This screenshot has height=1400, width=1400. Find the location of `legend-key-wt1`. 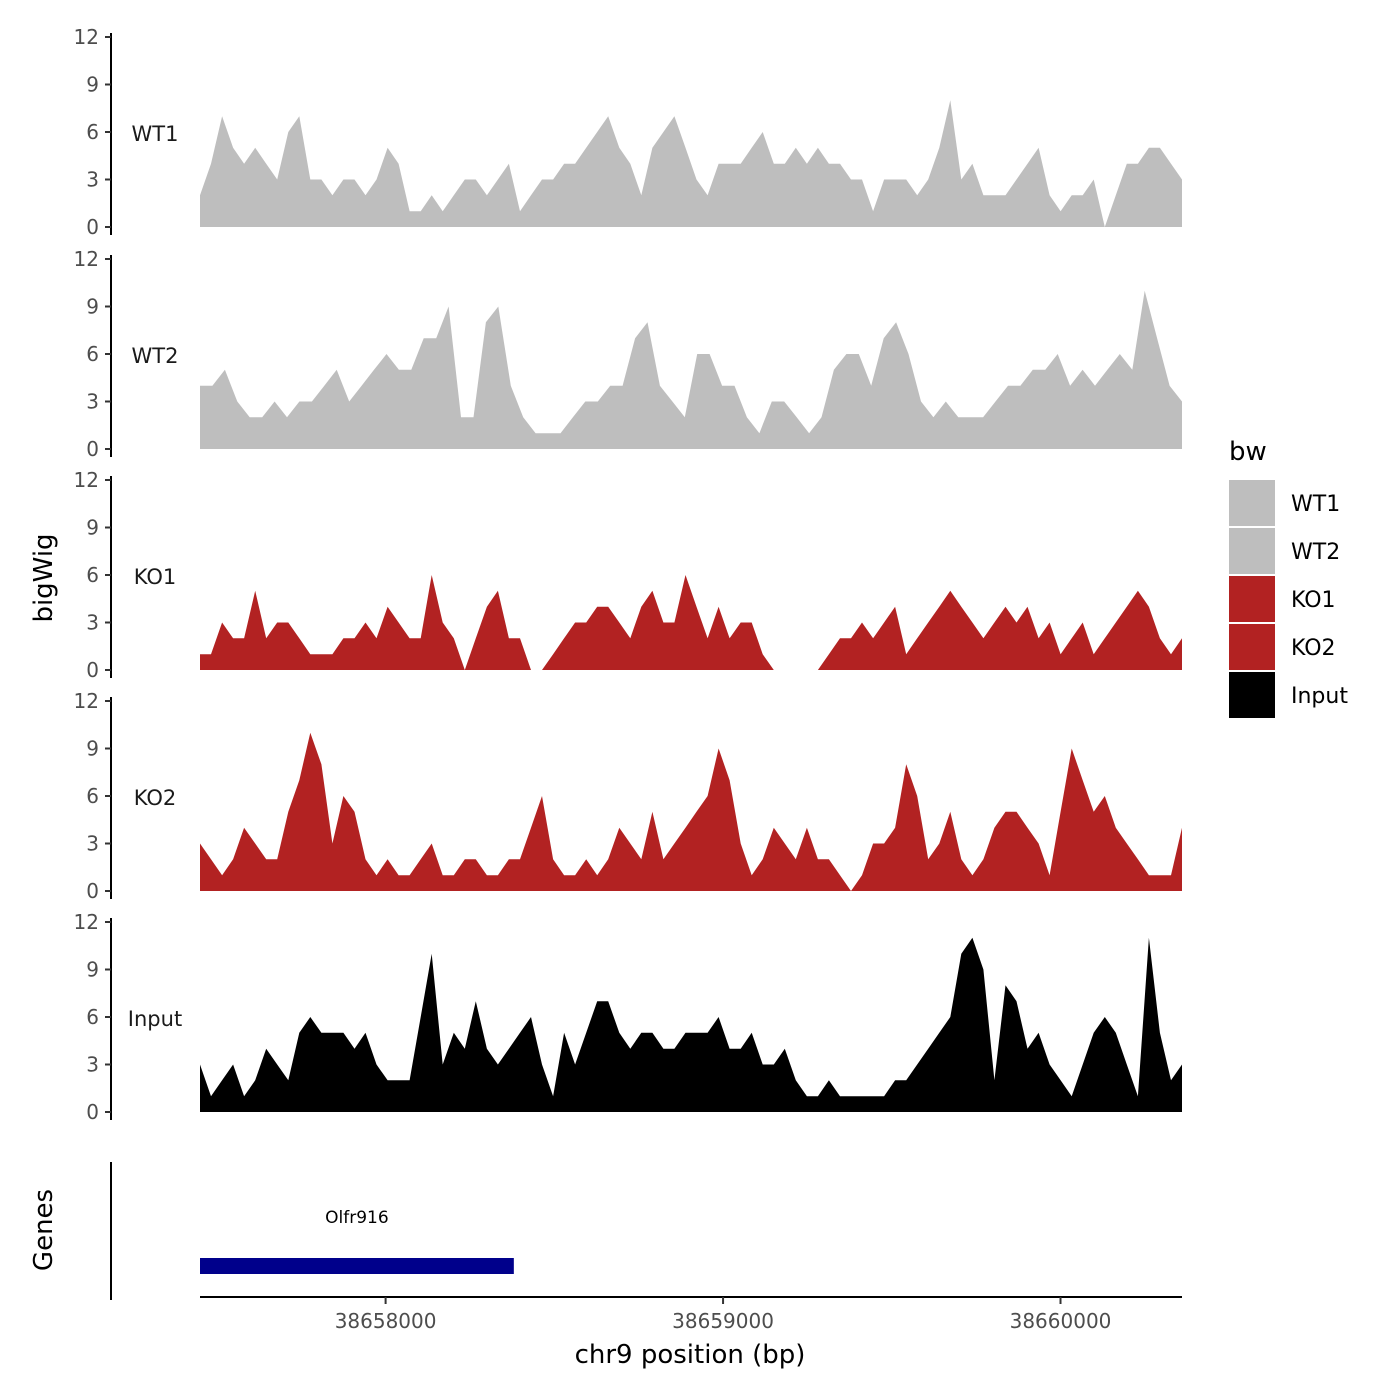

legend-key-wt1 is located at coordinates (1252, 503).